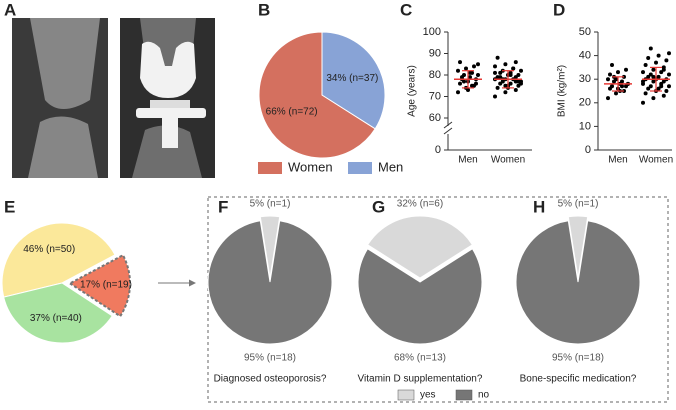  What do you see at coordinates (192, 283) in the screenshot?
I see `arrow-head` at bounding box center [192, 283].